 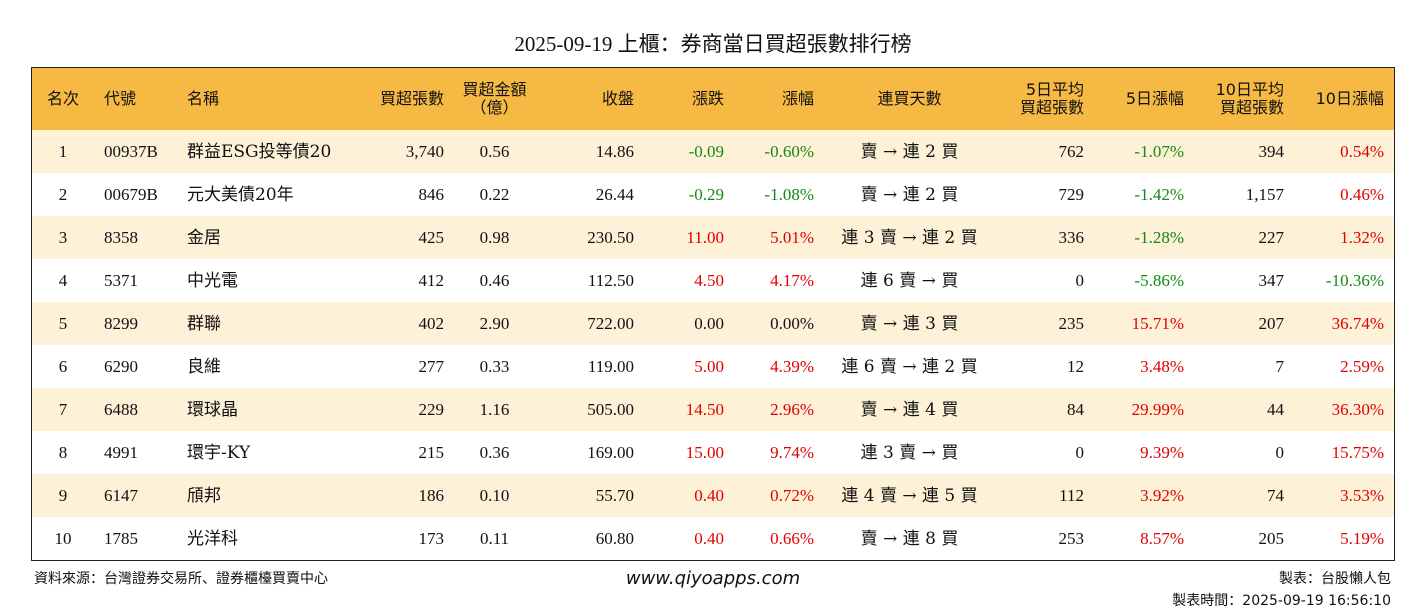 What do you see at coordinates (1275, 495) in the screenshot?
I see `table-cell: 74` at bounding box center [1275, 495].